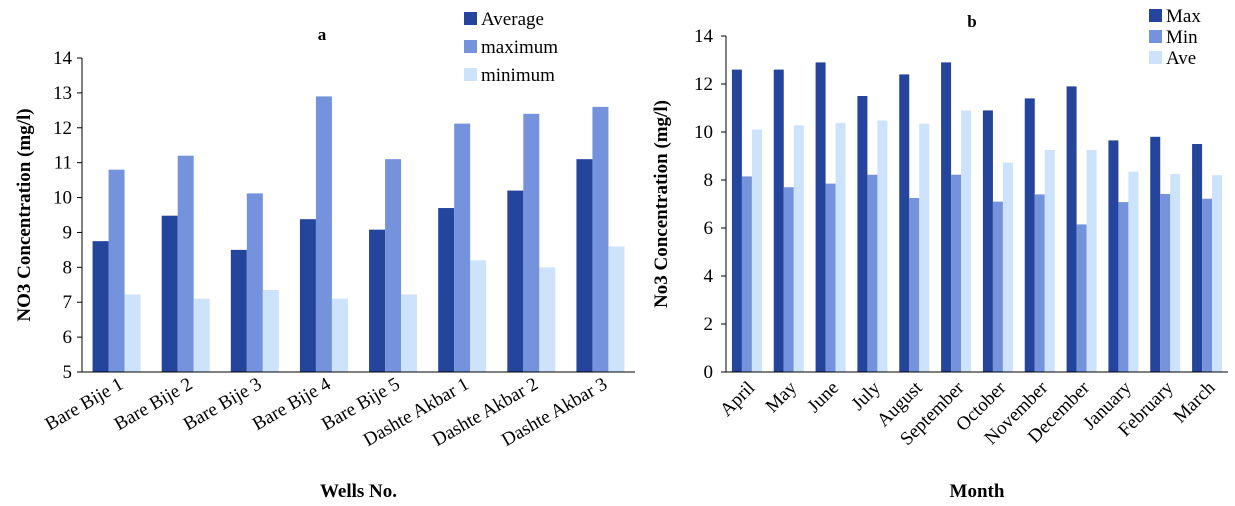  Describe the element at coordinates (68, 302) in the screenshot. I see `y-tick-label: 7` at that location.